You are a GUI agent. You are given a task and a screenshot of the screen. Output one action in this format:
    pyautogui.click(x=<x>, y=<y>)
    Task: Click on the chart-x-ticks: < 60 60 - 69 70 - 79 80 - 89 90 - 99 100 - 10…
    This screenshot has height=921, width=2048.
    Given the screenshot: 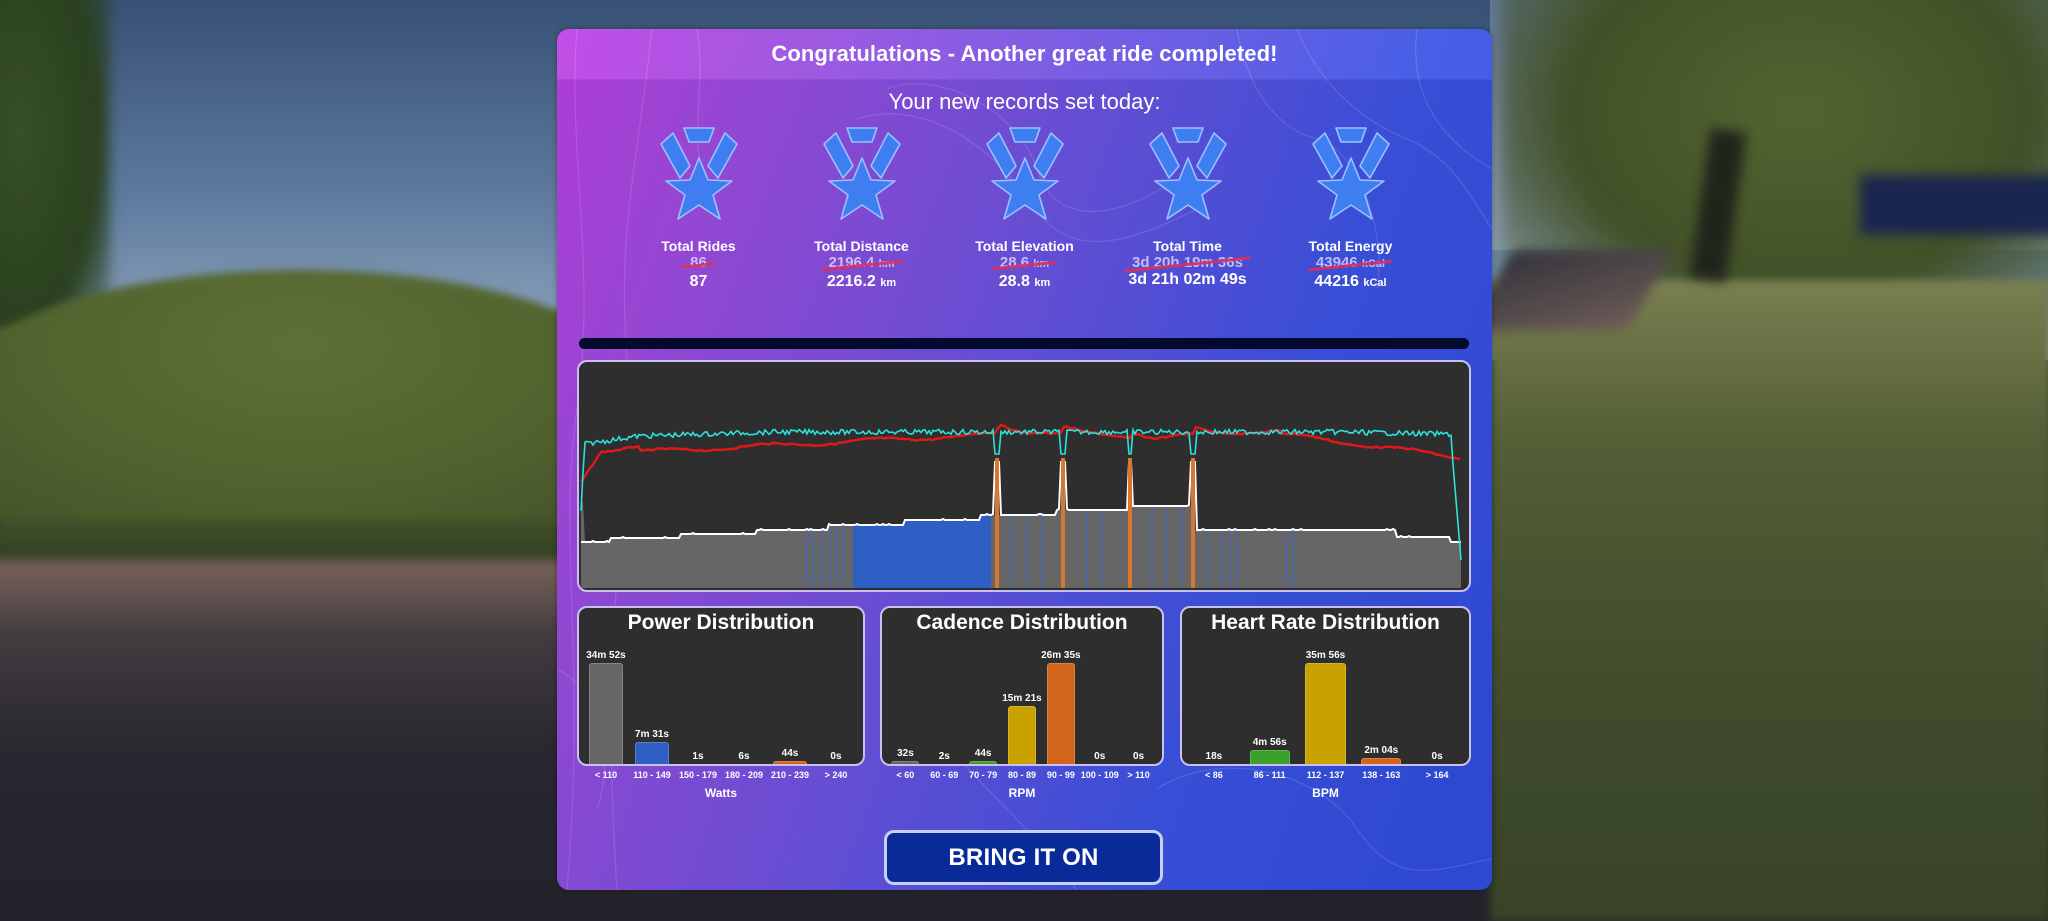 What is the action you would take?
    pyautogui.click(x=1022, y=777)
    